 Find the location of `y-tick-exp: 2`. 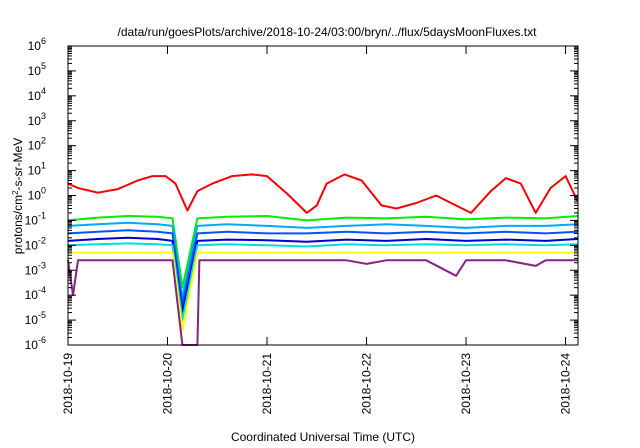

y-tick-exp: 2 is located at coordinates (43, 141).